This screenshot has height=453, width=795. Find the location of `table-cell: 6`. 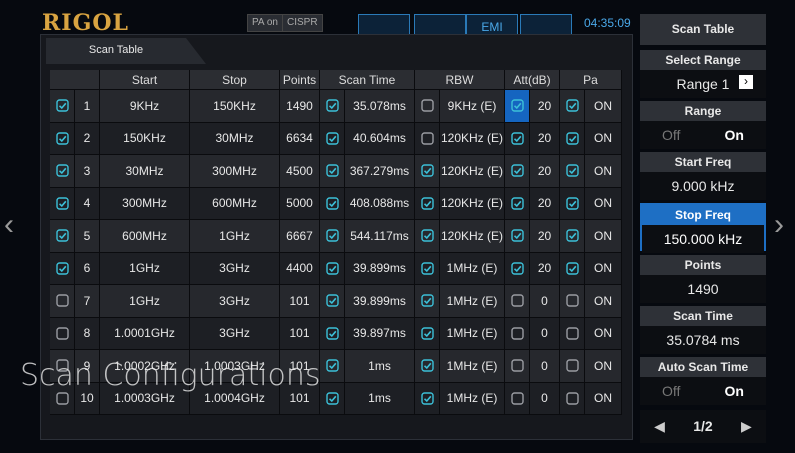

table-cell: 6 is located at coordinates (87, 268).